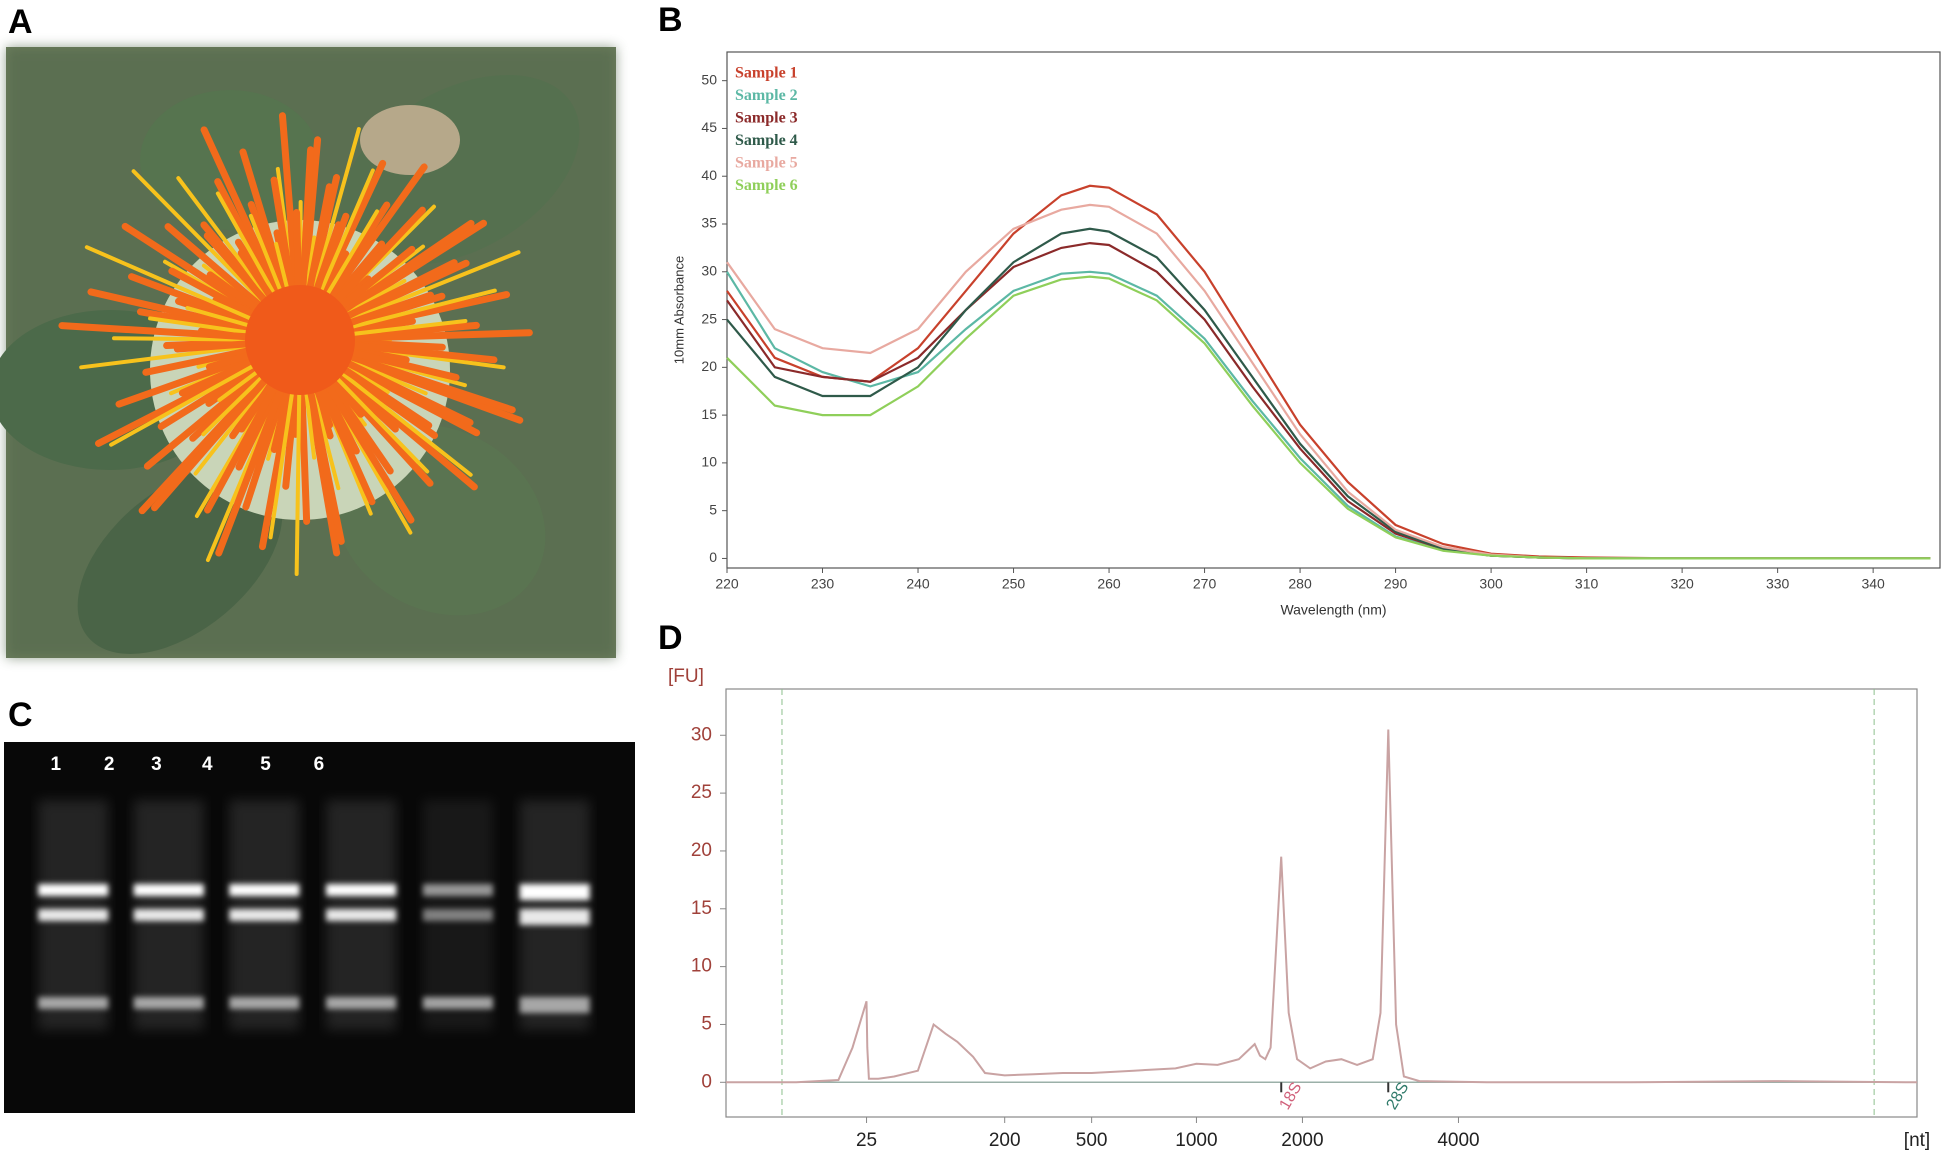 The width and height of the screenshot is (1946, 1156). I want to click on x-tick-label: 330, so click(1778, 584).